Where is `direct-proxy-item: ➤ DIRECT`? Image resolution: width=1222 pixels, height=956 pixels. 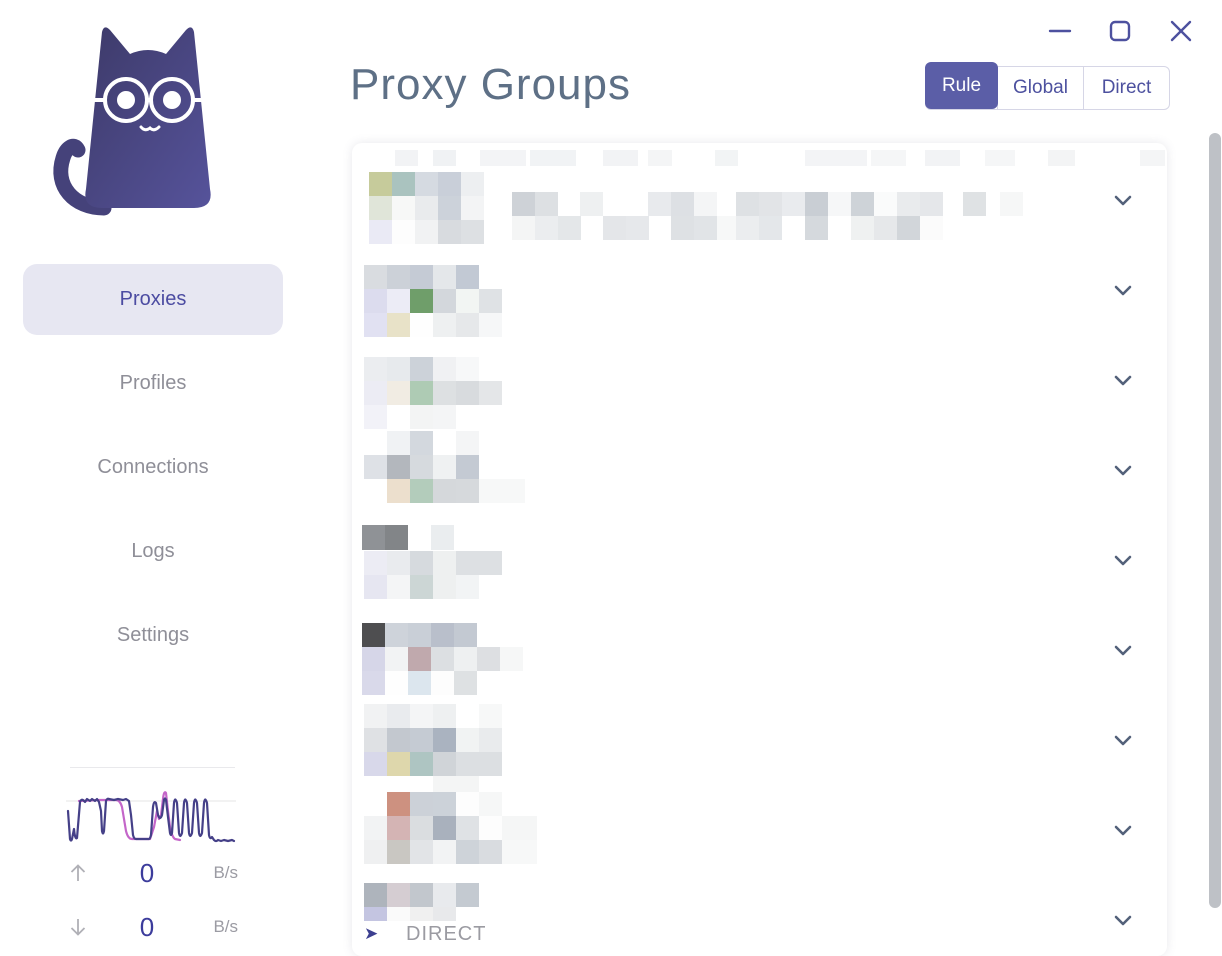 direct-proxy-item: ➤ DIRECT is located at coordinates (425, 934).